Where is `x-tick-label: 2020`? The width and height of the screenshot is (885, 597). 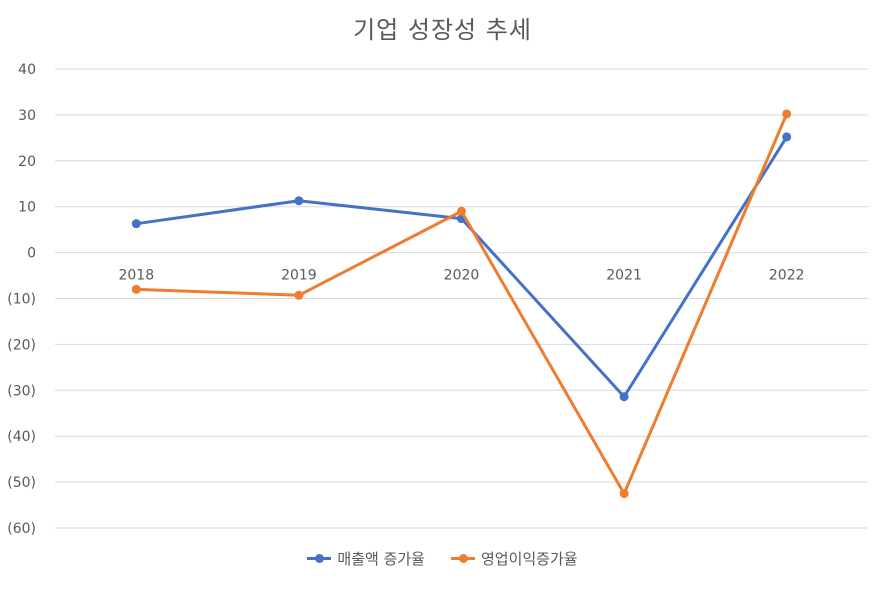
x-tick-label: 2020 is located at coordinates (462, 276).